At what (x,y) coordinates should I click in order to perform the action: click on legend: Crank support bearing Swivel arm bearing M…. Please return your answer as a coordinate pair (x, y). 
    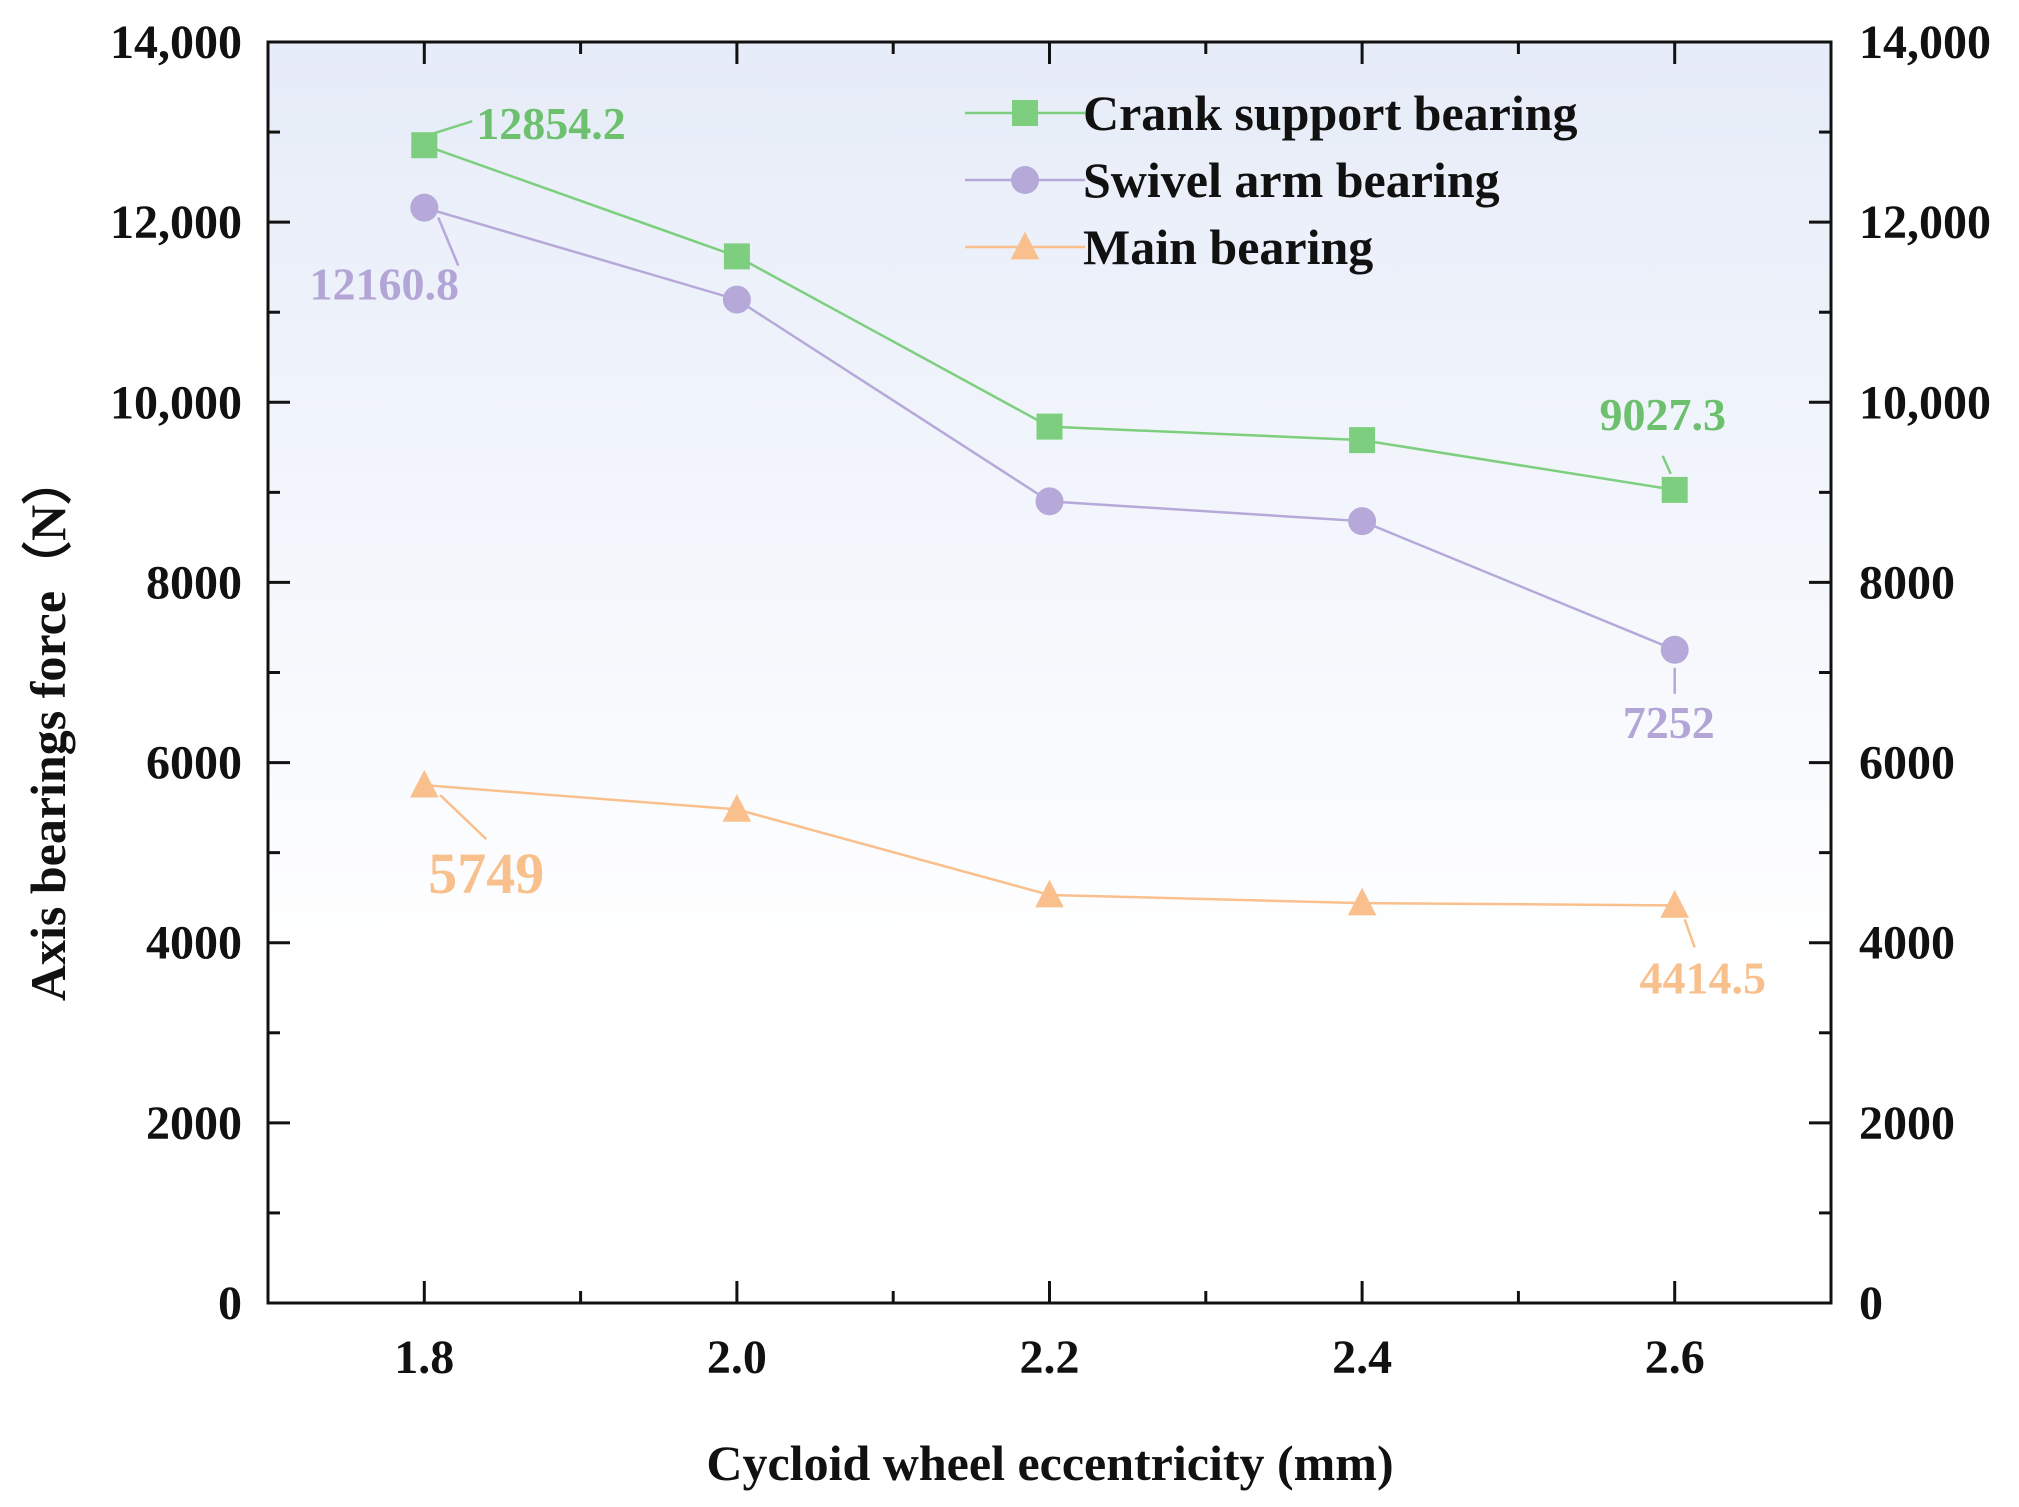
    Looking at the image, I should click on (1271, 180).